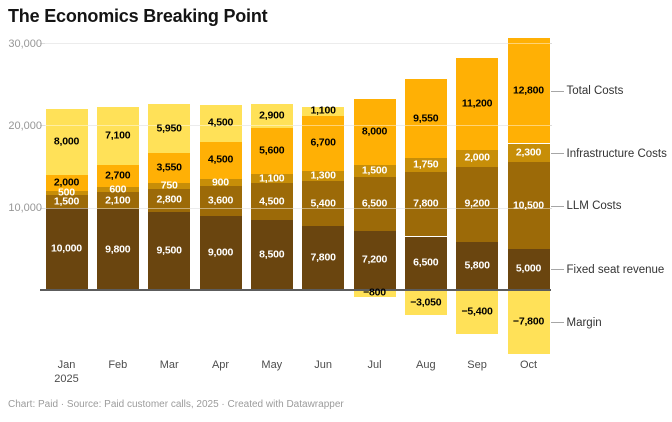  I want to click on segment-value-label: 1,300, so click(323, 175).